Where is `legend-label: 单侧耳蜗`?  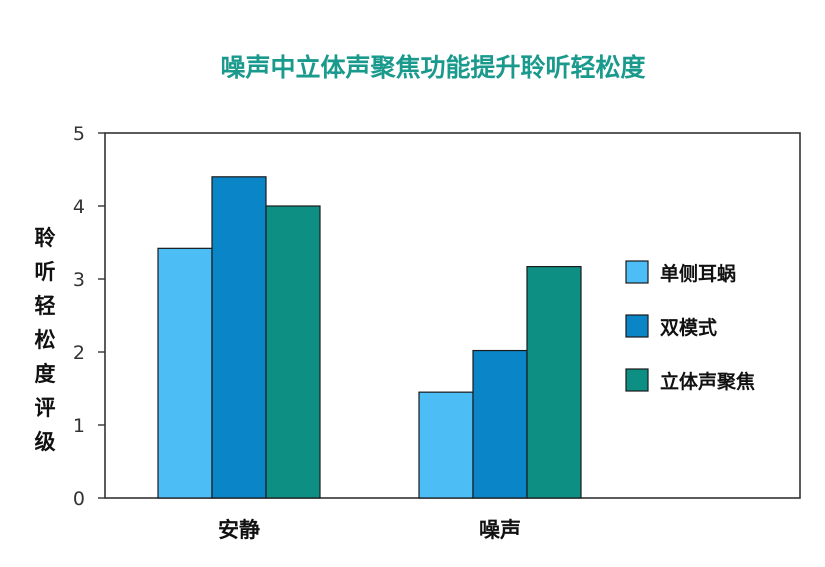 legend-label: 单侧耳蜗 is located at coordinates (698, 273).